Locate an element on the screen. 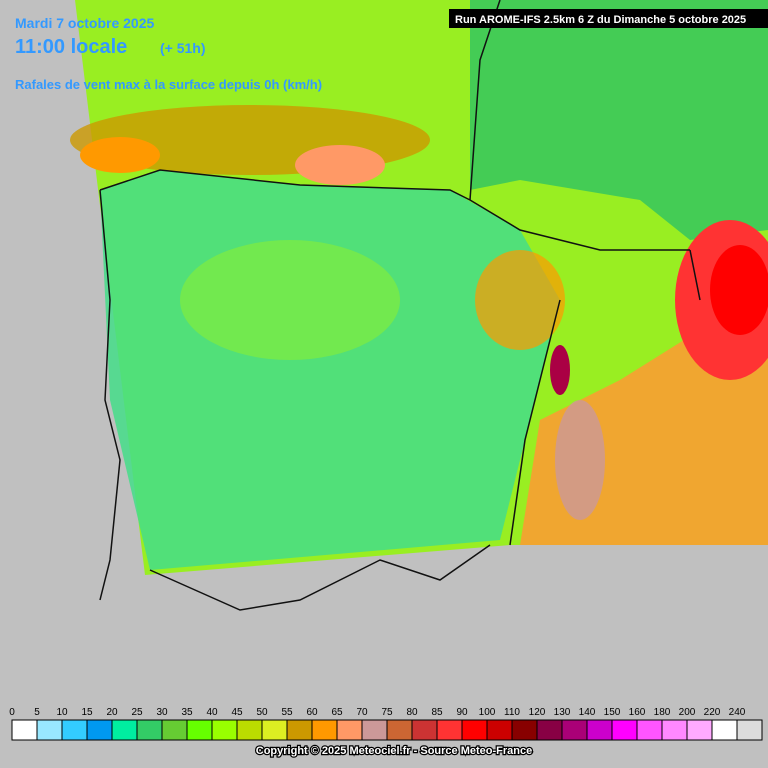  legend-label: 15 is located at coordinates (87, 712).